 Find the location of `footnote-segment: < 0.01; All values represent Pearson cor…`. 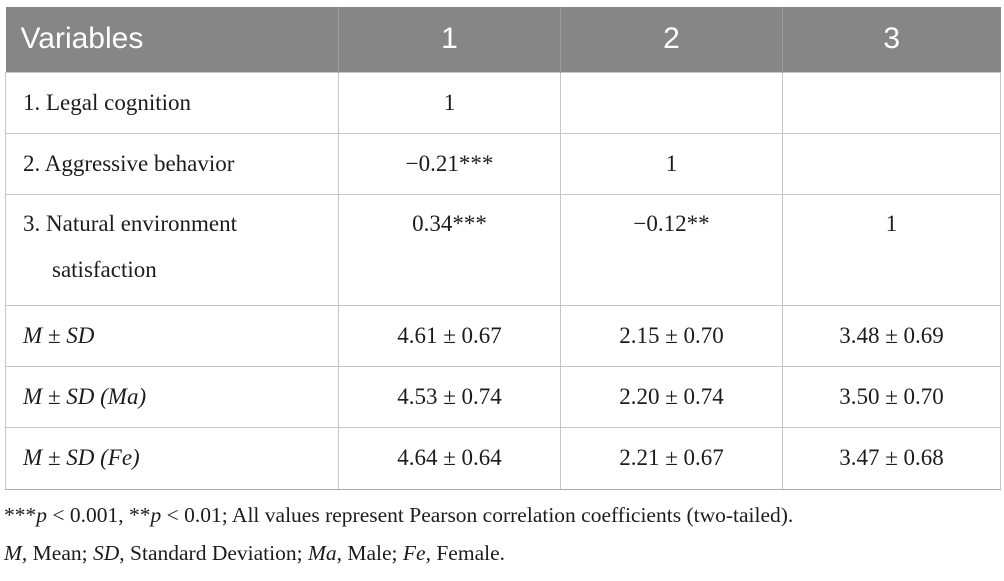

footnote-segment: < 0.01; All values represent Pearson cor… is located at coordinates (477, 515).